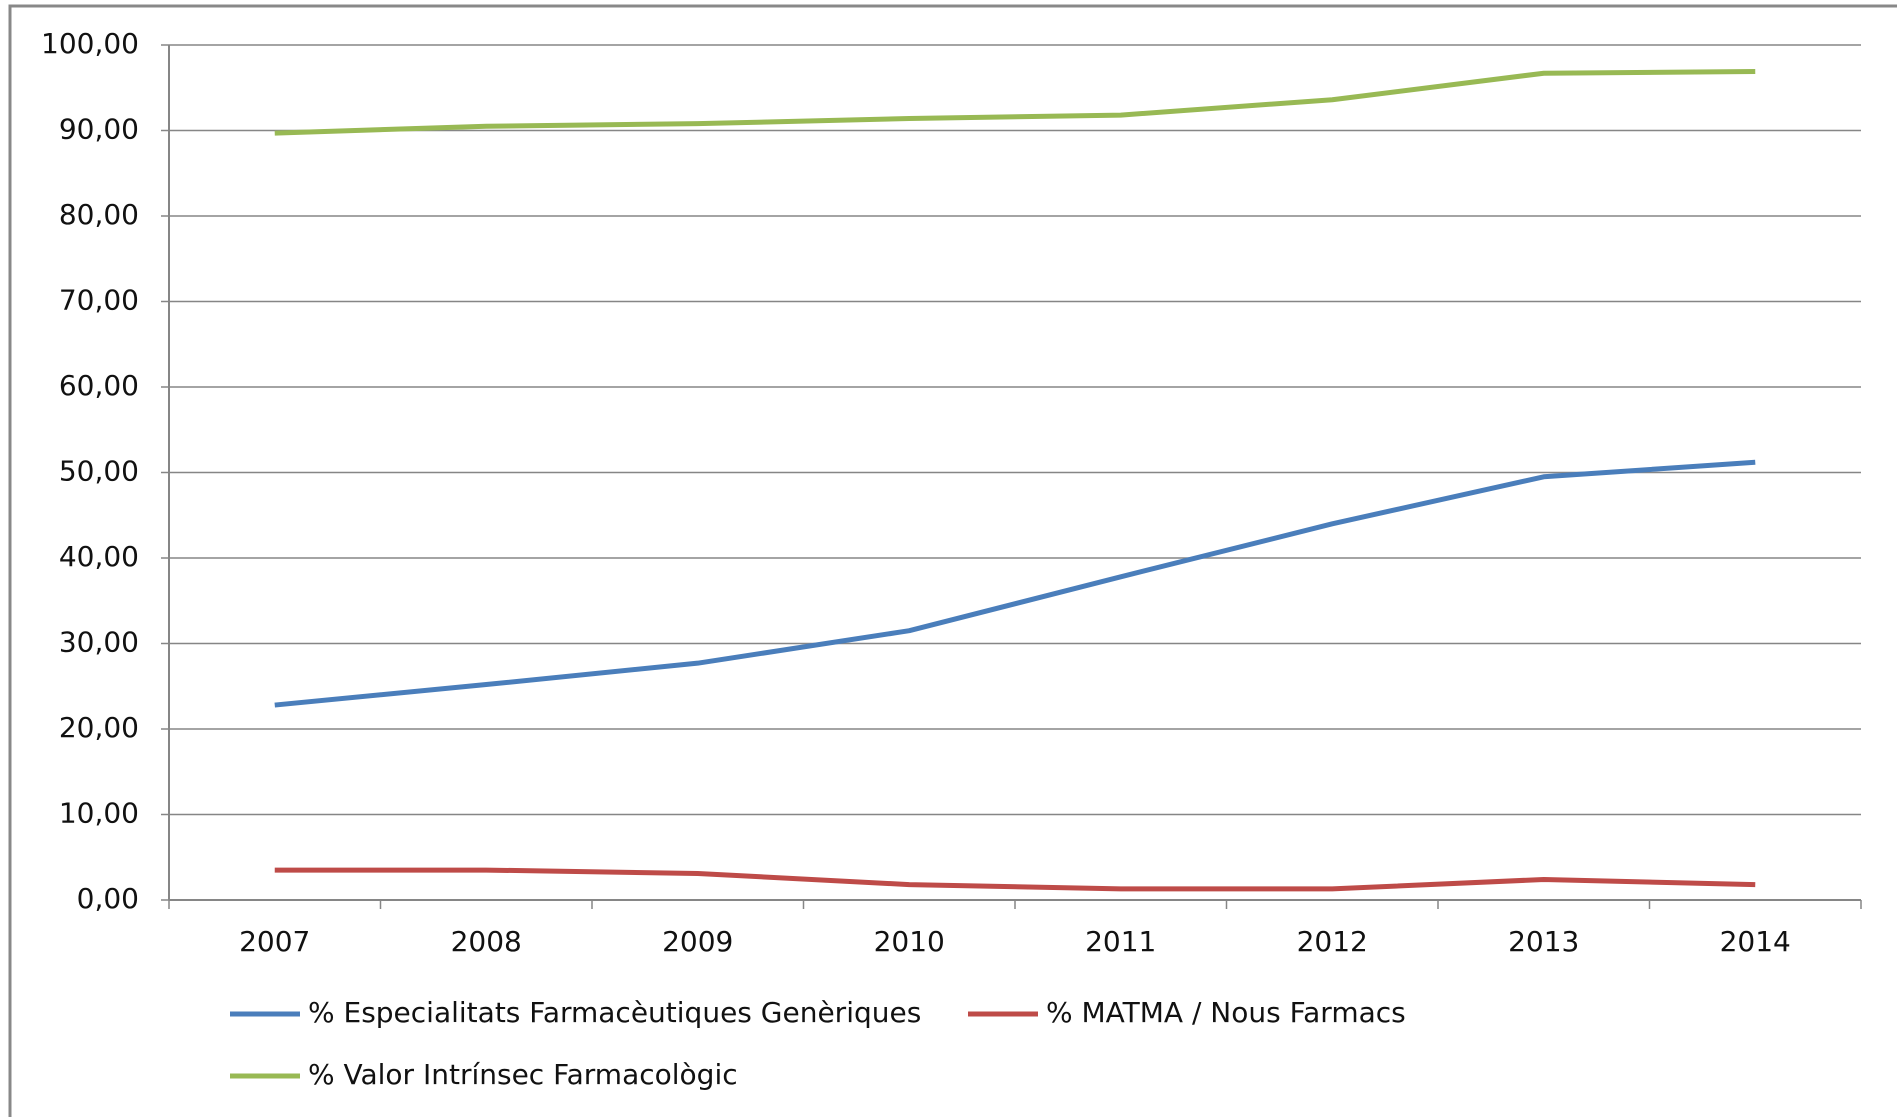  Describe the element at coordinates (99, 727) in the screenshot. I see `y-tick-label: 20,00` at that location.